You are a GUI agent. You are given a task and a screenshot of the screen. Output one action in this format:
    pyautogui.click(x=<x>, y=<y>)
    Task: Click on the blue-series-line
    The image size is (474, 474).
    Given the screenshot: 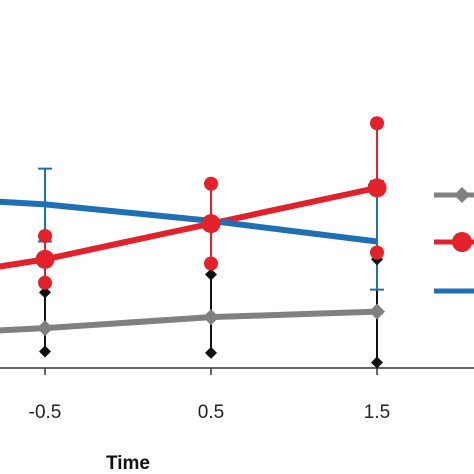 What is the action you would take?
    pyautogui.click(x=189, y=221)
    